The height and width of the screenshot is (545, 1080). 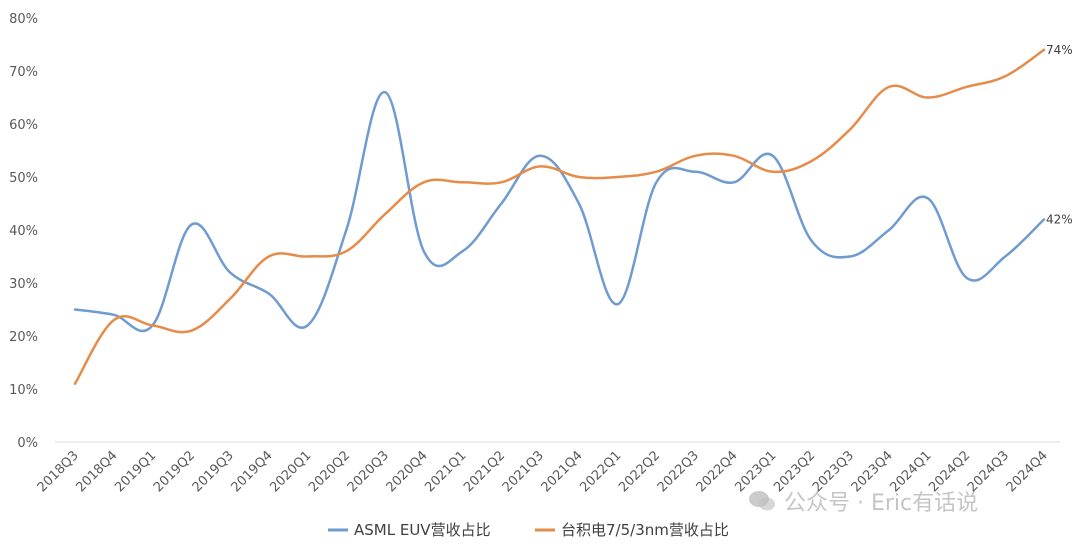 What do you see at coordinates (58, 471) in the screenshot?
I see `x-tick-label: 2018Q3` at bounding box center [58, 471].